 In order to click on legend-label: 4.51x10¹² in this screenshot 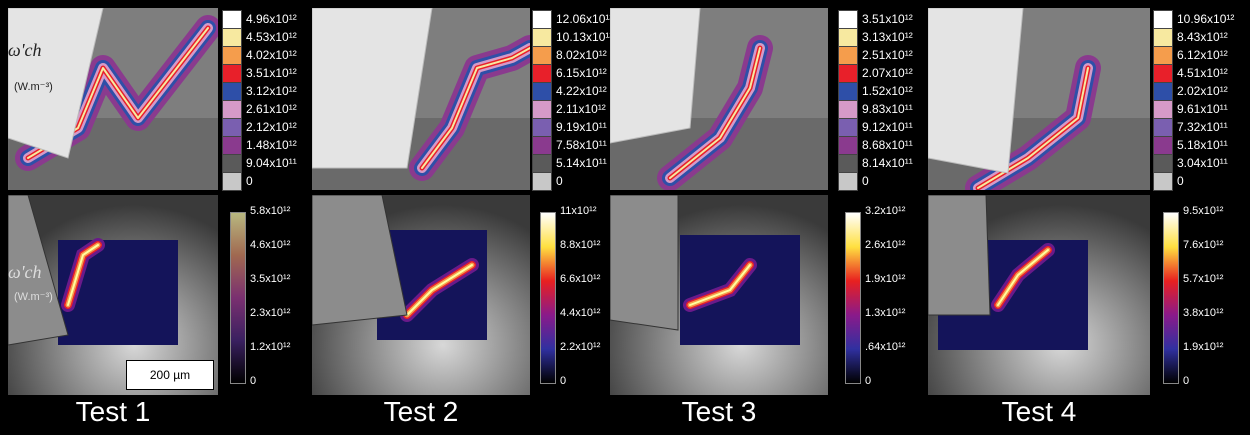, I will do `click(1202, 73)`.